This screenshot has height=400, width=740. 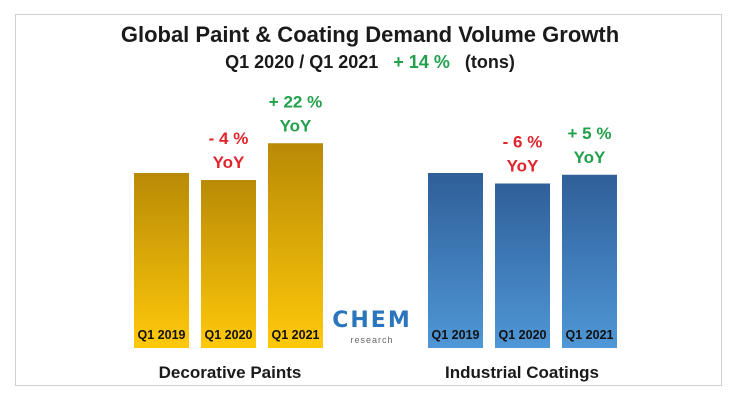 I want to click on subtitle-unit: (tons), so click(x=489, y=62).